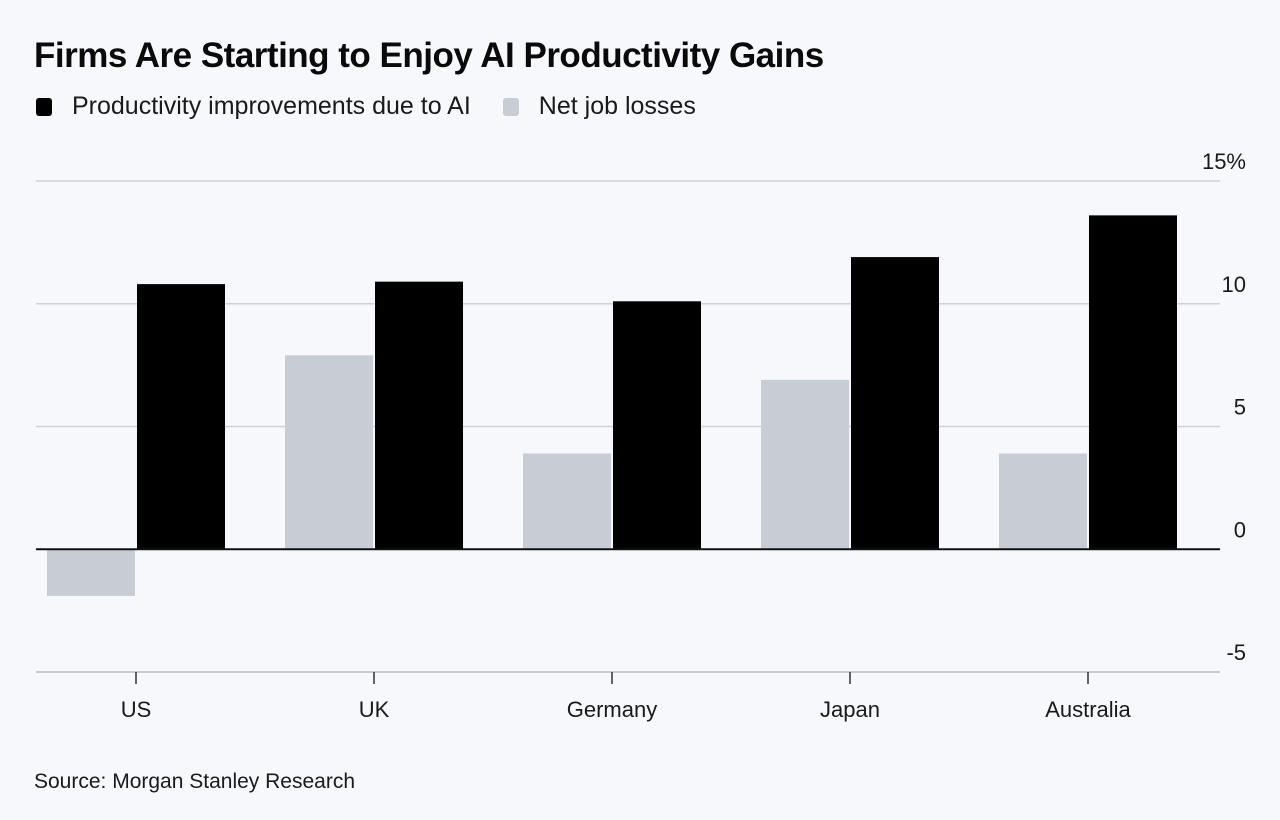  I want to click on x-tick-labels: US UK Germany Japan Australia, so click(626, 709).